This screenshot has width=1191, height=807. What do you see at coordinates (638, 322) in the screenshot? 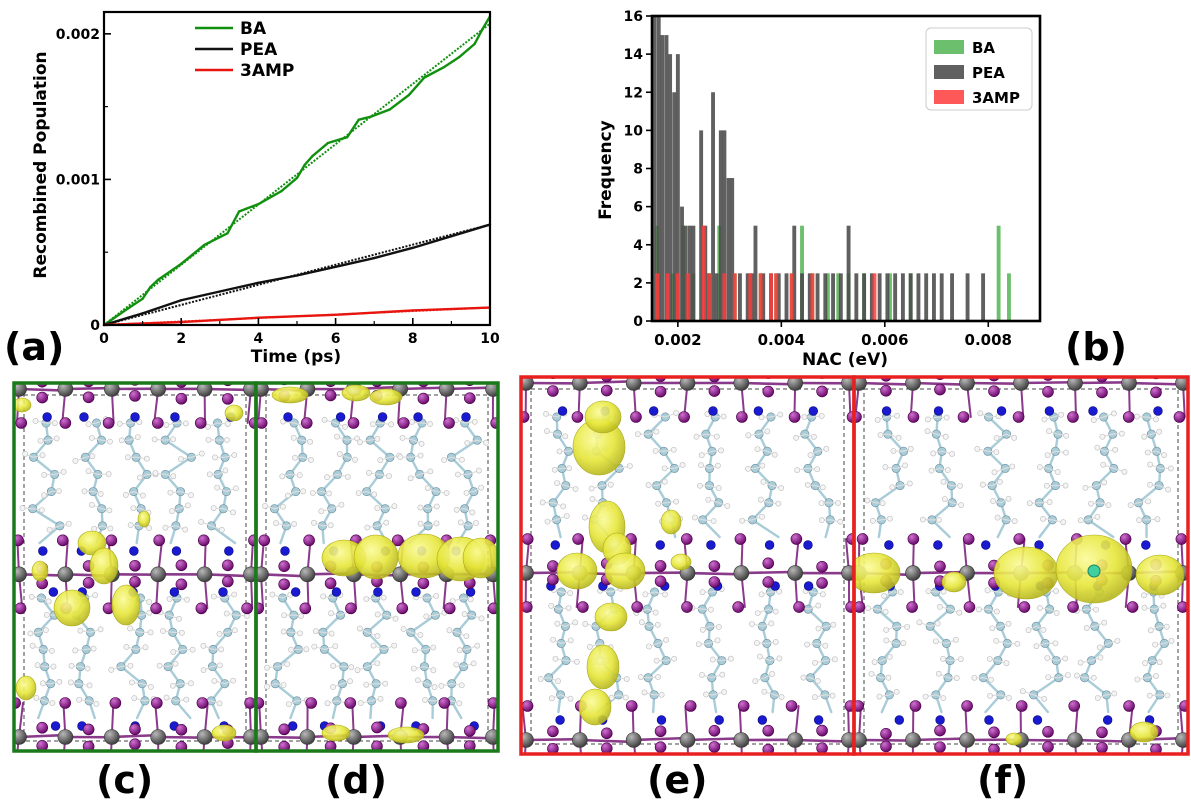
I see `panel-b-y-tick-label: 0` at bounding box center [638, 322].